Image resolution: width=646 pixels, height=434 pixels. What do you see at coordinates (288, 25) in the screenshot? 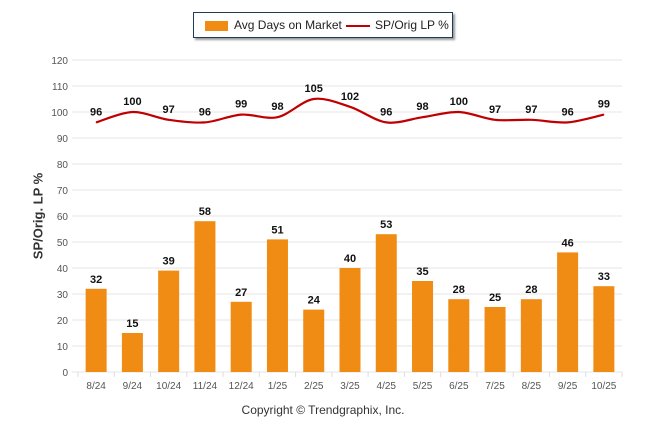
I see `legend-bar-label: Avg Days on Market` at bounding box center [288, 25].